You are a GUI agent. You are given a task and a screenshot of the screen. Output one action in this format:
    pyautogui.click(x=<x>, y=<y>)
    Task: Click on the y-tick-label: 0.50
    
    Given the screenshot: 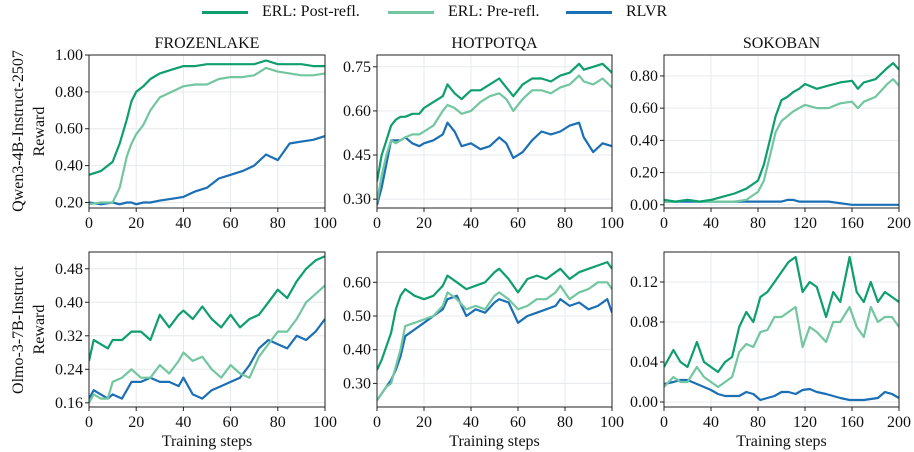 What is the action you would take?
    pyautogui.click(x=357, y=316)
    